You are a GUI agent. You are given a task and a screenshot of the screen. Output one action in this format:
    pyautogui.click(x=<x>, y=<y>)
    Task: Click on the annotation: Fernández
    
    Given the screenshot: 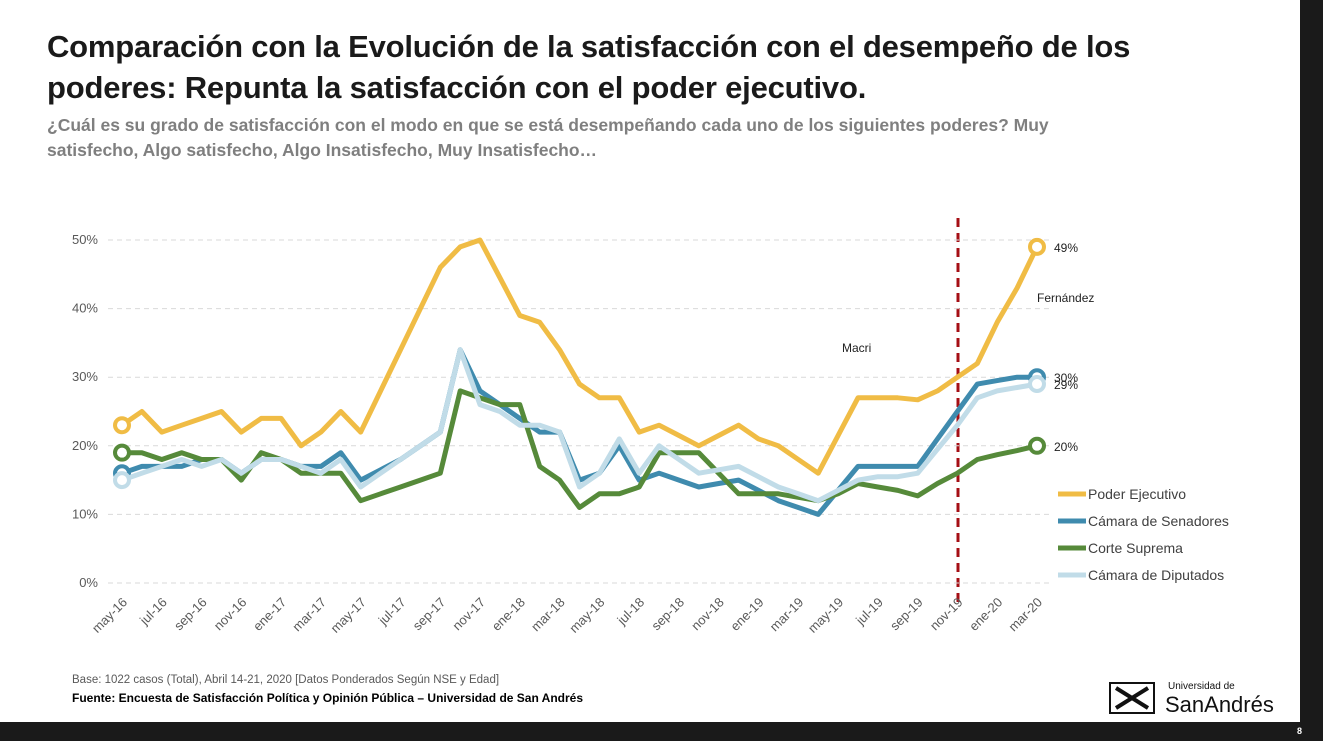 What is the action you would take?
    pyautogui.click(x=1065, y=298)
    